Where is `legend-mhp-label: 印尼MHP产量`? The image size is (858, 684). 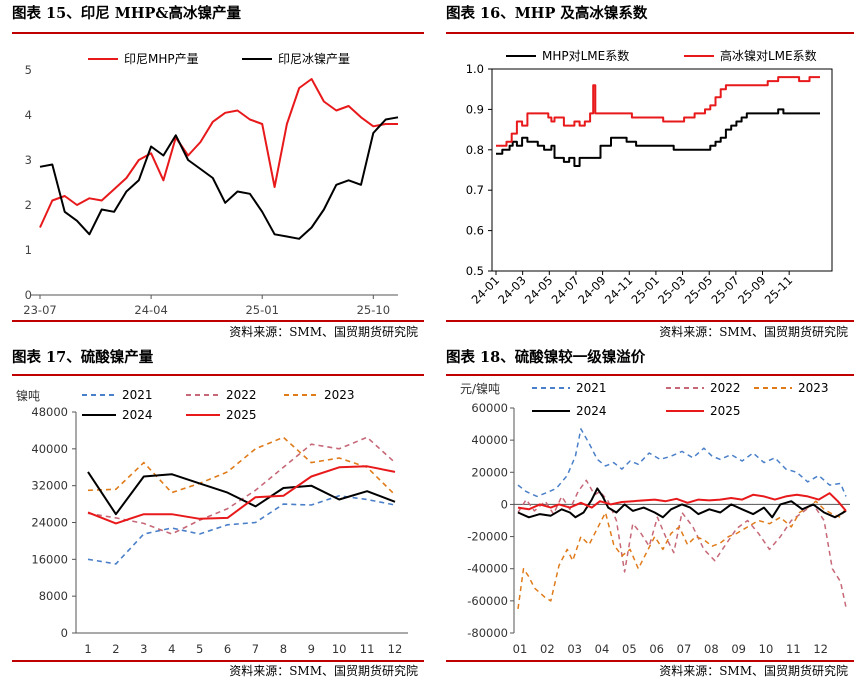
legend-mhp-label: 印尼MHP产量 is located at coordinates (161, 59).